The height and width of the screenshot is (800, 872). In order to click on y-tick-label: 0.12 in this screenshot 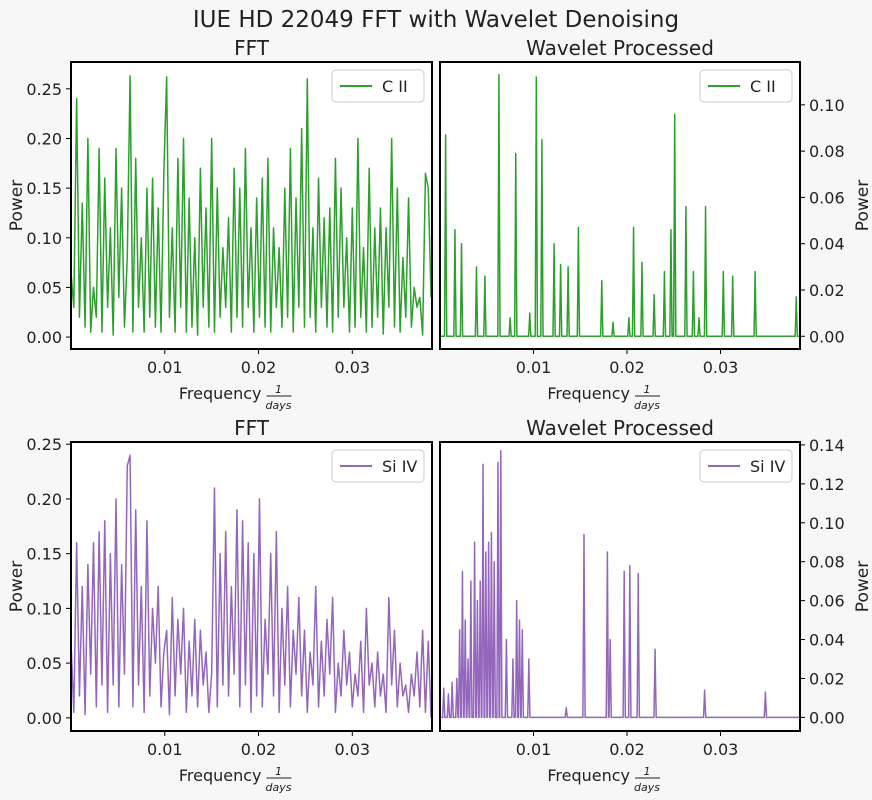, I will do `click(827, 484)`.